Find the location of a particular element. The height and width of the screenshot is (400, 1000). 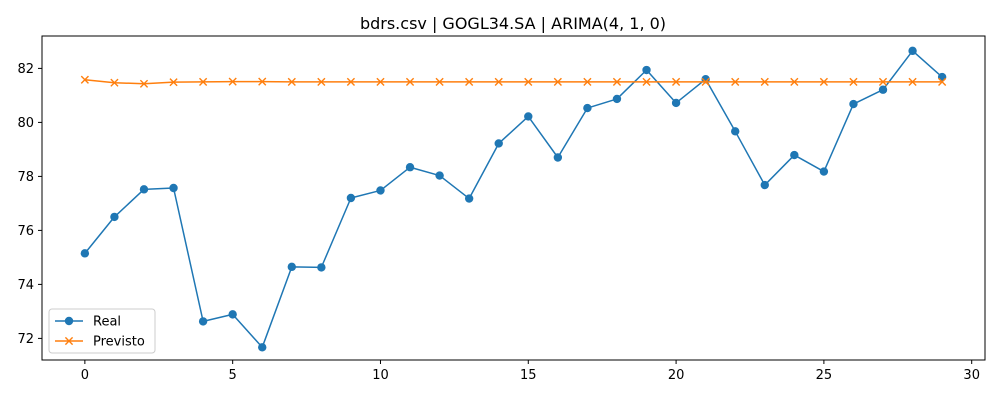

x-tick-label: 20 is located at coordinates (676, 375).